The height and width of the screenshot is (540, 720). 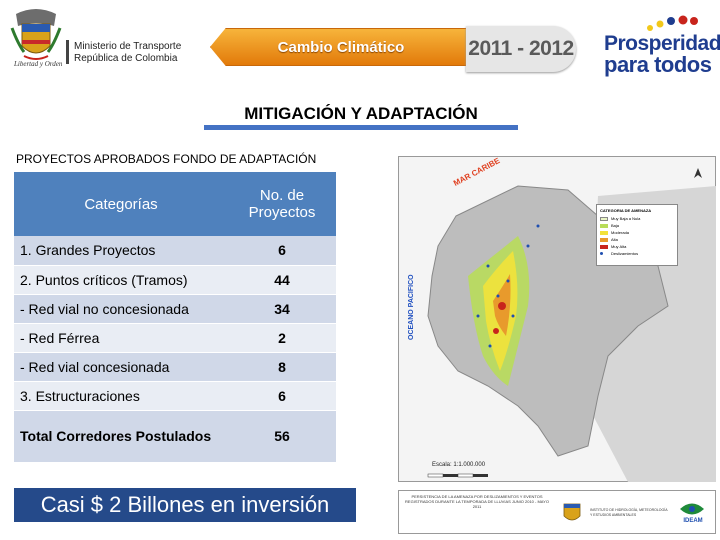 I want to click on years-badge: 2011 - 2012, so click(x=521, y=49).